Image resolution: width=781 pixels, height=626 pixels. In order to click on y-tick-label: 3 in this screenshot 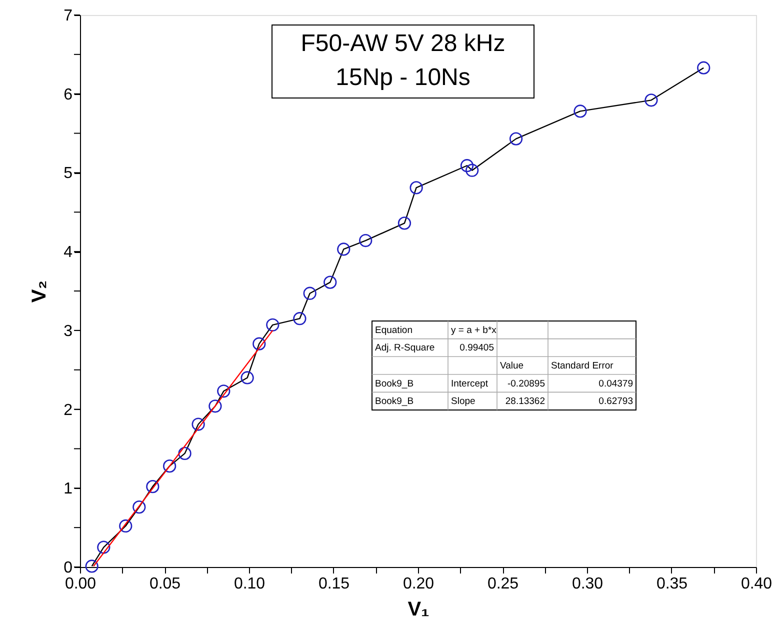, I will do `click(68, 331)`.